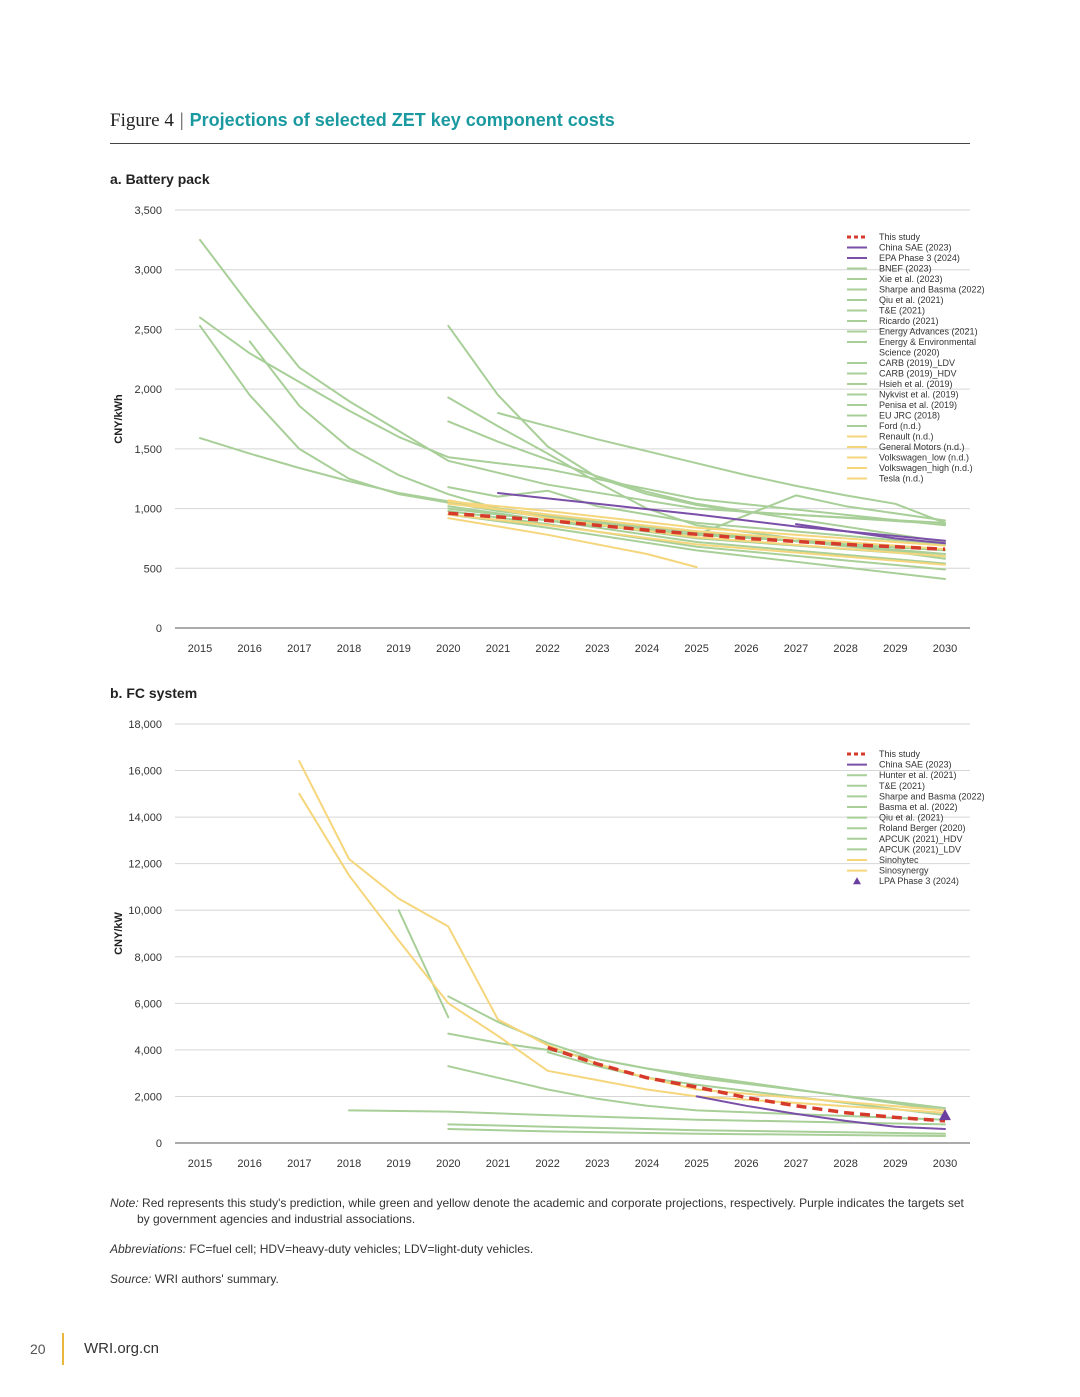 This screenshot has height=1397, width=1080. Describe the element at coordinates (919, 258) in the screenshot. I see `legend-label: EPA Phase 3 (2024)` at that location.